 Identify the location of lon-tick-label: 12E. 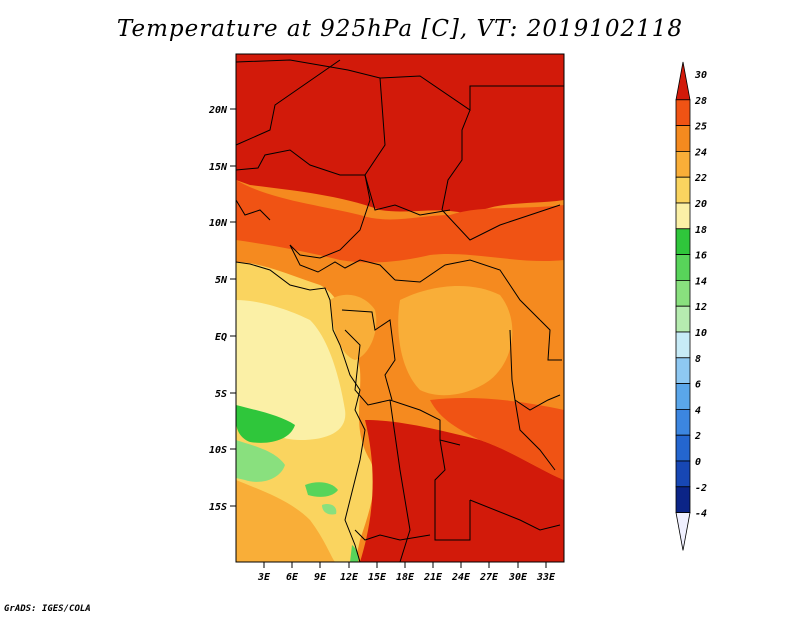
(349, 577).